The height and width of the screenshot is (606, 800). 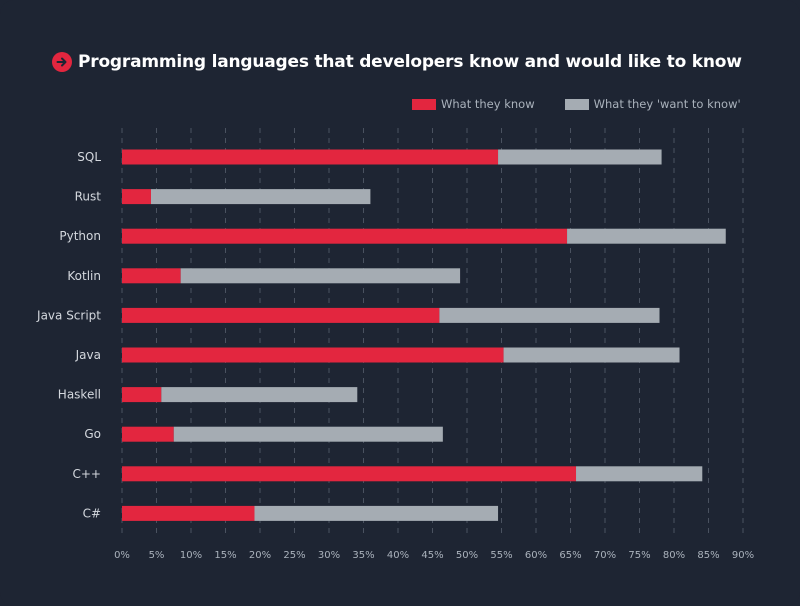 What do you see at coordinates (576, 104) in the screenshot?
I see `legend-swatch-want` at bounding box center [576, 104].